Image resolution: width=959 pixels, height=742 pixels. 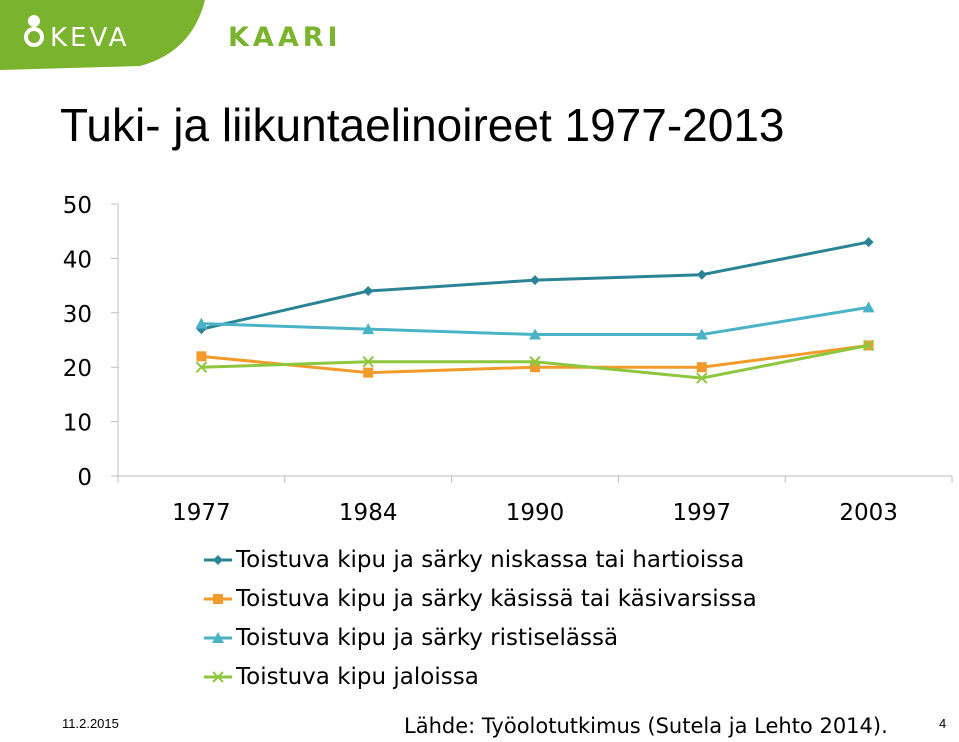 What do you see at coordinates (77, 369) in the screenshot?
I see `y-tick-label: 20` at bounding box center [77, 369].